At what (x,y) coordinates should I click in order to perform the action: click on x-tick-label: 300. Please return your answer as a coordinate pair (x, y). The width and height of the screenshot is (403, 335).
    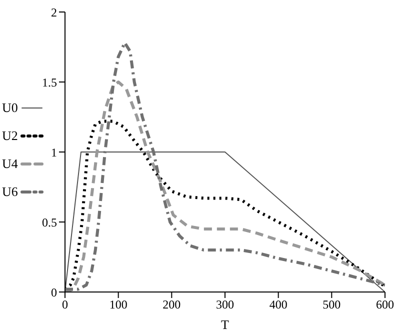
    Looking at the image, I should click on (225, 305).